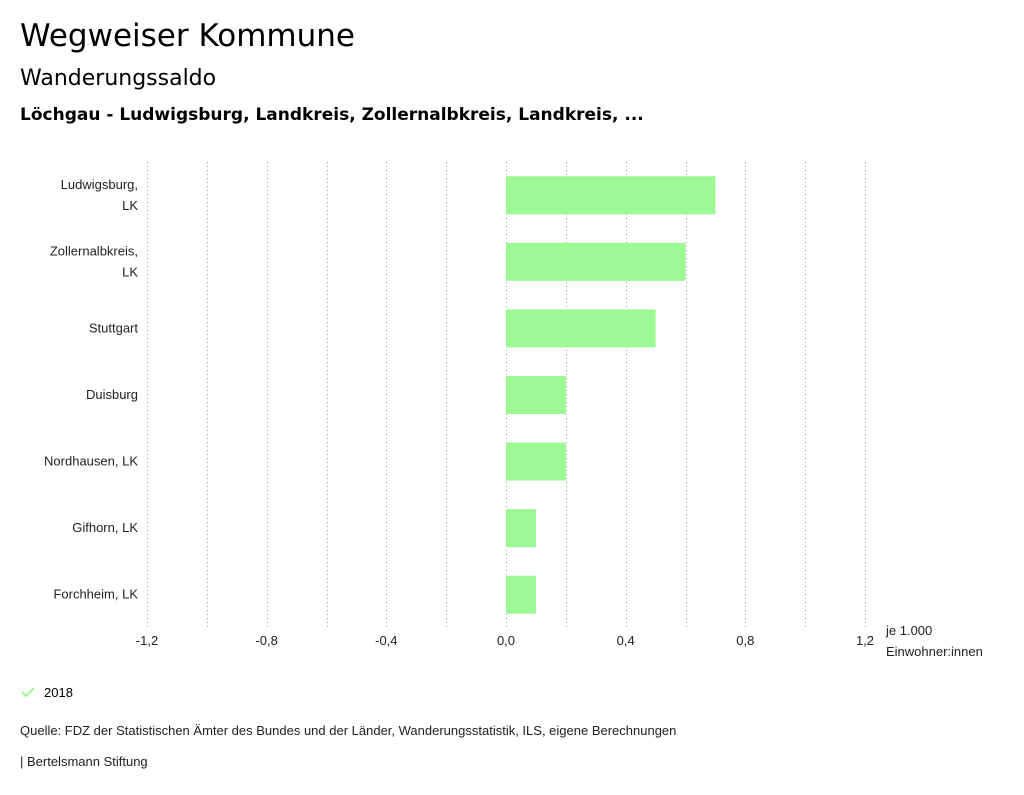  Describe the element at coordinates (908, 630) in the screenshot. I see `x-axis-unit-label: je 1.000` at that location.